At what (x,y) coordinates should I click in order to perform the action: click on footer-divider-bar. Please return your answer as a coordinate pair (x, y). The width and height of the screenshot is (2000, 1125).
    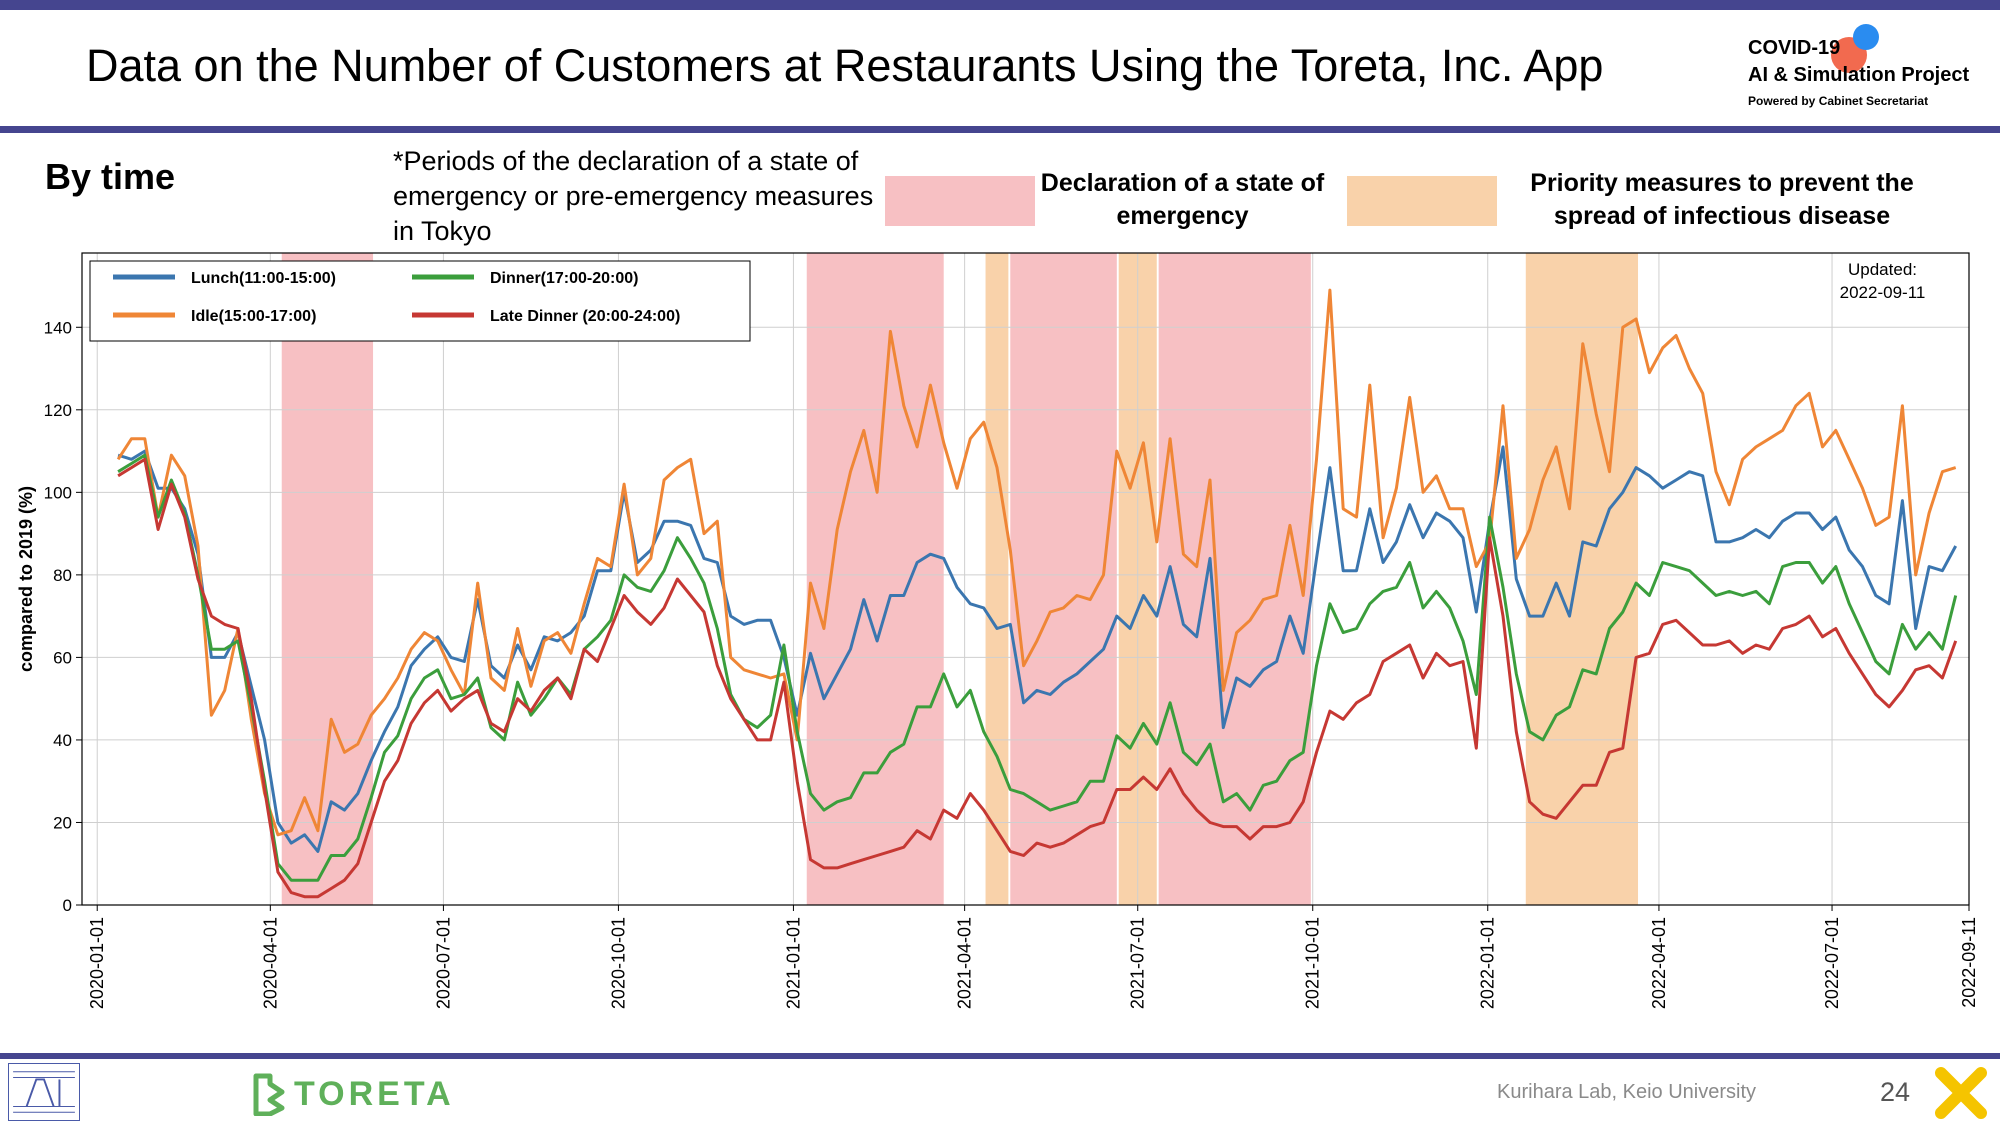
    Looking at the image, I should click on (1000, 1056).